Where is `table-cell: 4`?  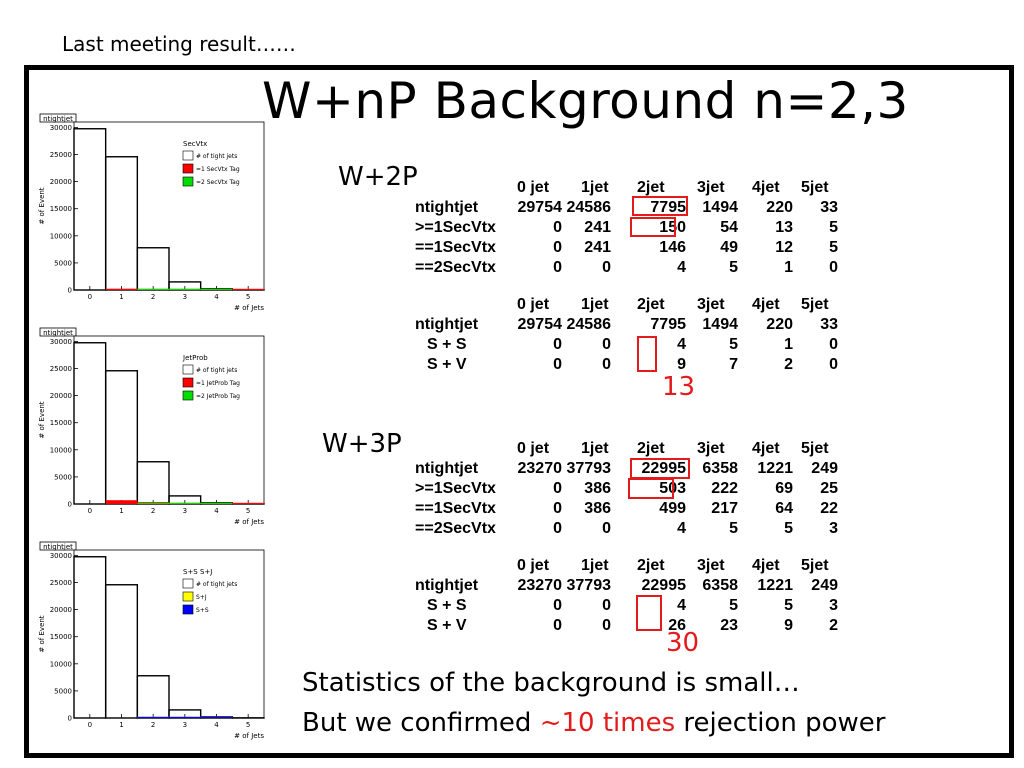
table-cell: 4 is located at coordinates (681, 605).